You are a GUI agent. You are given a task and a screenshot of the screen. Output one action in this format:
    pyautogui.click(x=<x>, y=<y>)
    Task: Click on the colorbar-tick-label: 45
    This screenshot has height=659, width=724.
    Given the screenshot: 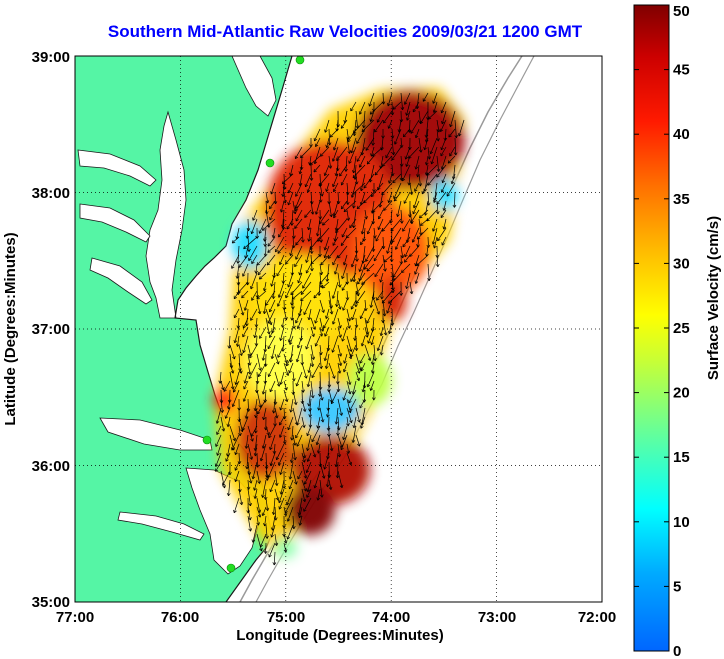 What is the action you would take?
    pyautogui.click(x=681, y=70)
    